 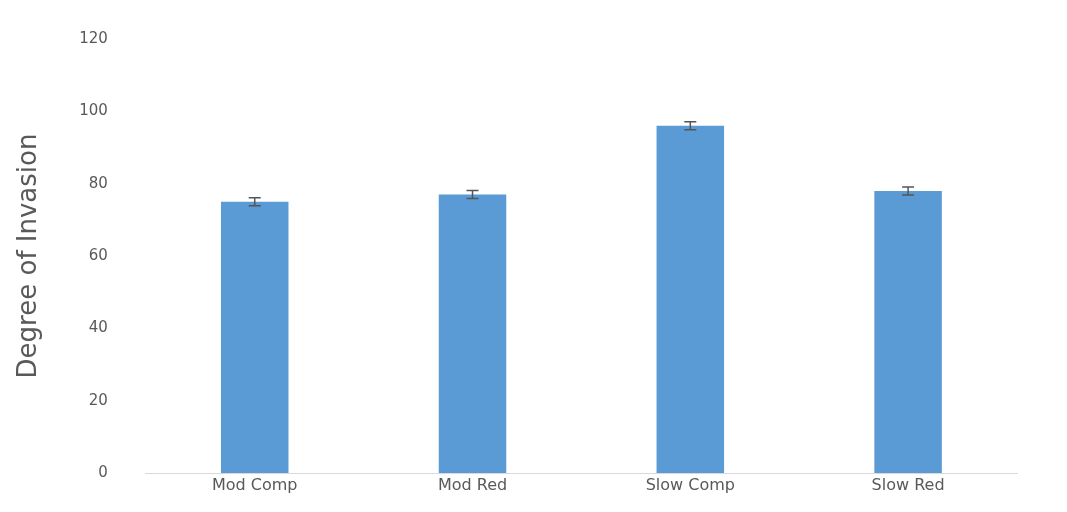 What do you see at coordinates (27, 256) in the screenshot?
I see `y-axis-title: Degree of Invasion` at bounding box center [27, 256].